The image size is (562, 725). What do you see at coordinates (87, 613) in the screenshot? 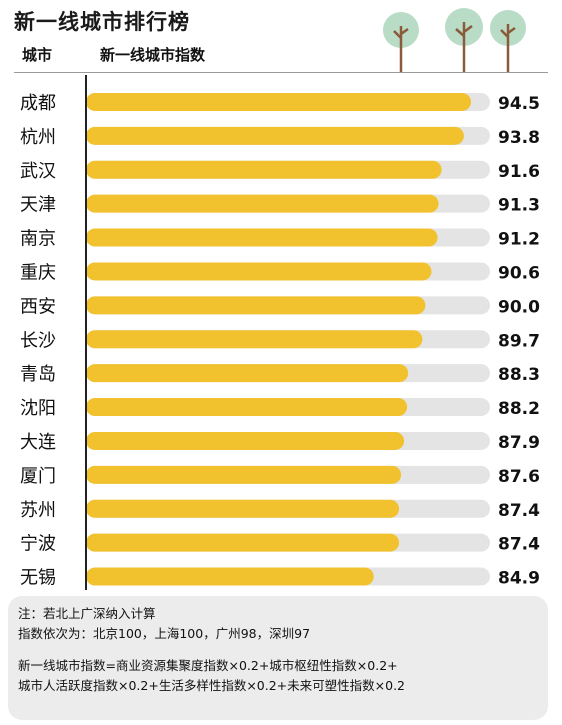
I see `note-line: 注：若北上广深纳入计算` at bounding box center [87, 613].